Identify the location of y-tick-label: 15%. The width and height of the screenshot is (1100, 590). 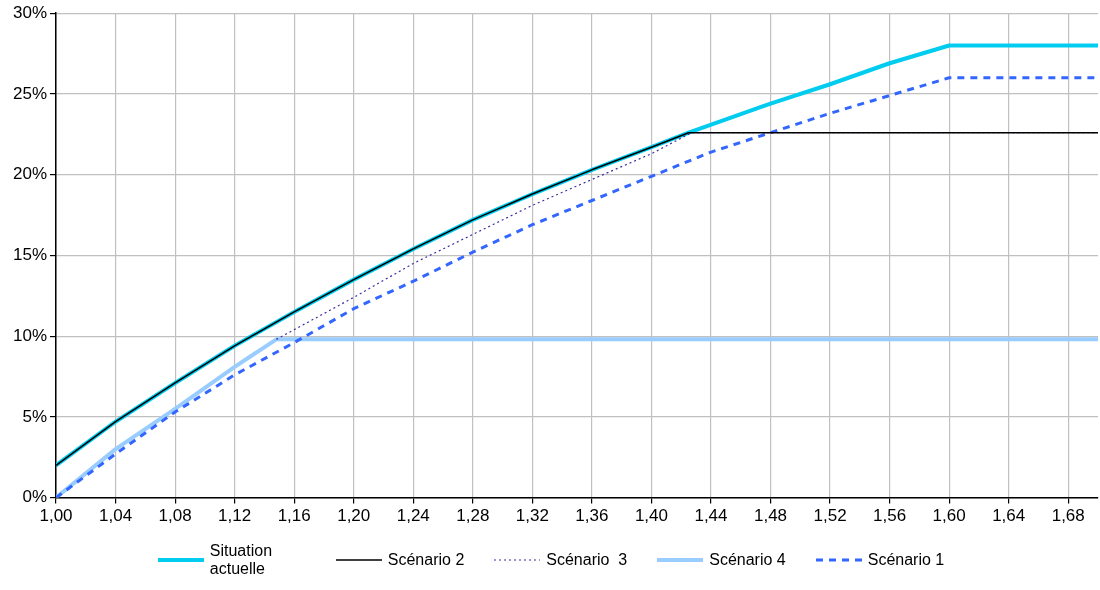
(30, 255).